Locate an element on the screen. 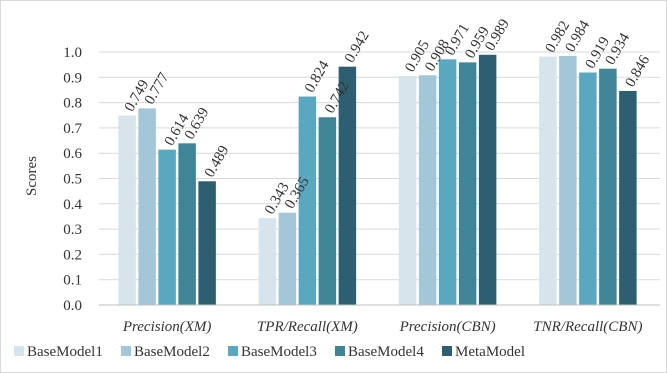  y-tick-label: 0.2 is located at coordinates (72, 255).